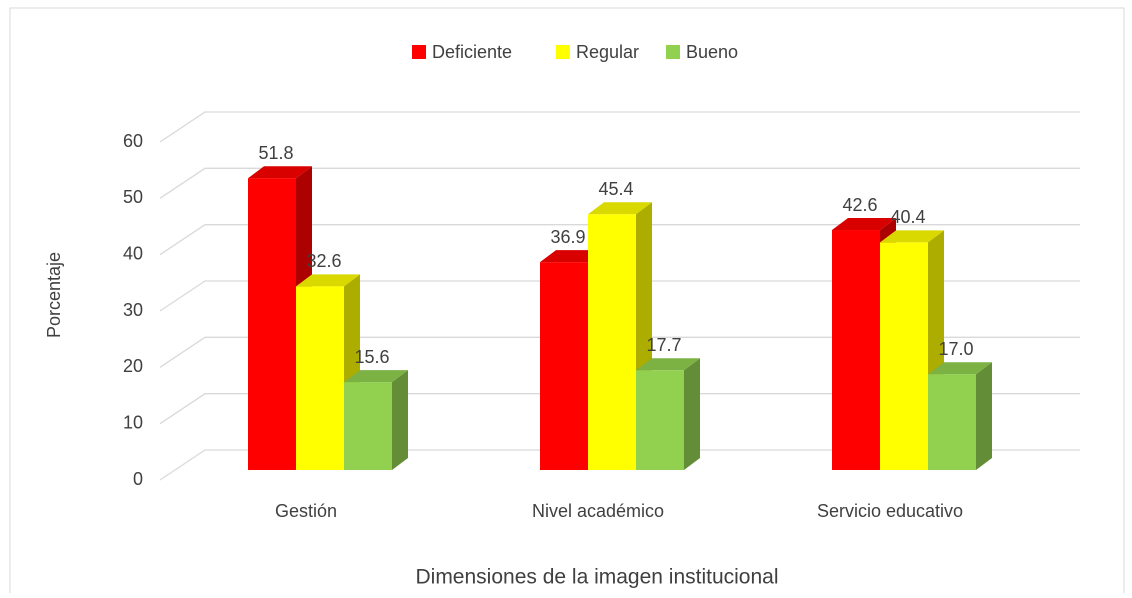  I want to click on x-tick-label: Gestión, so click(306, 511).